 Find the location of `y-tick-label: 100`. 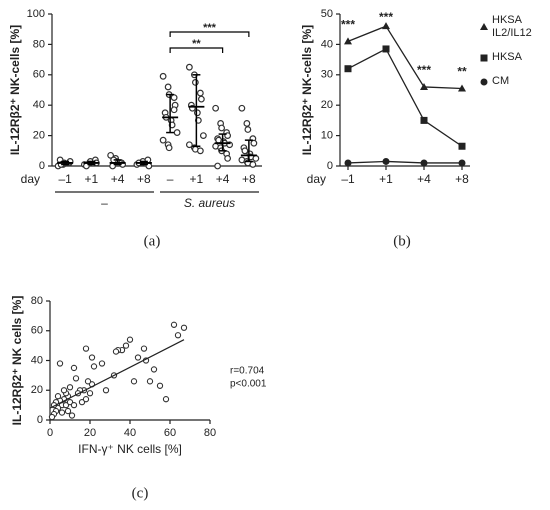

y-tick-label: 100 is located at coordinates (36, 14).